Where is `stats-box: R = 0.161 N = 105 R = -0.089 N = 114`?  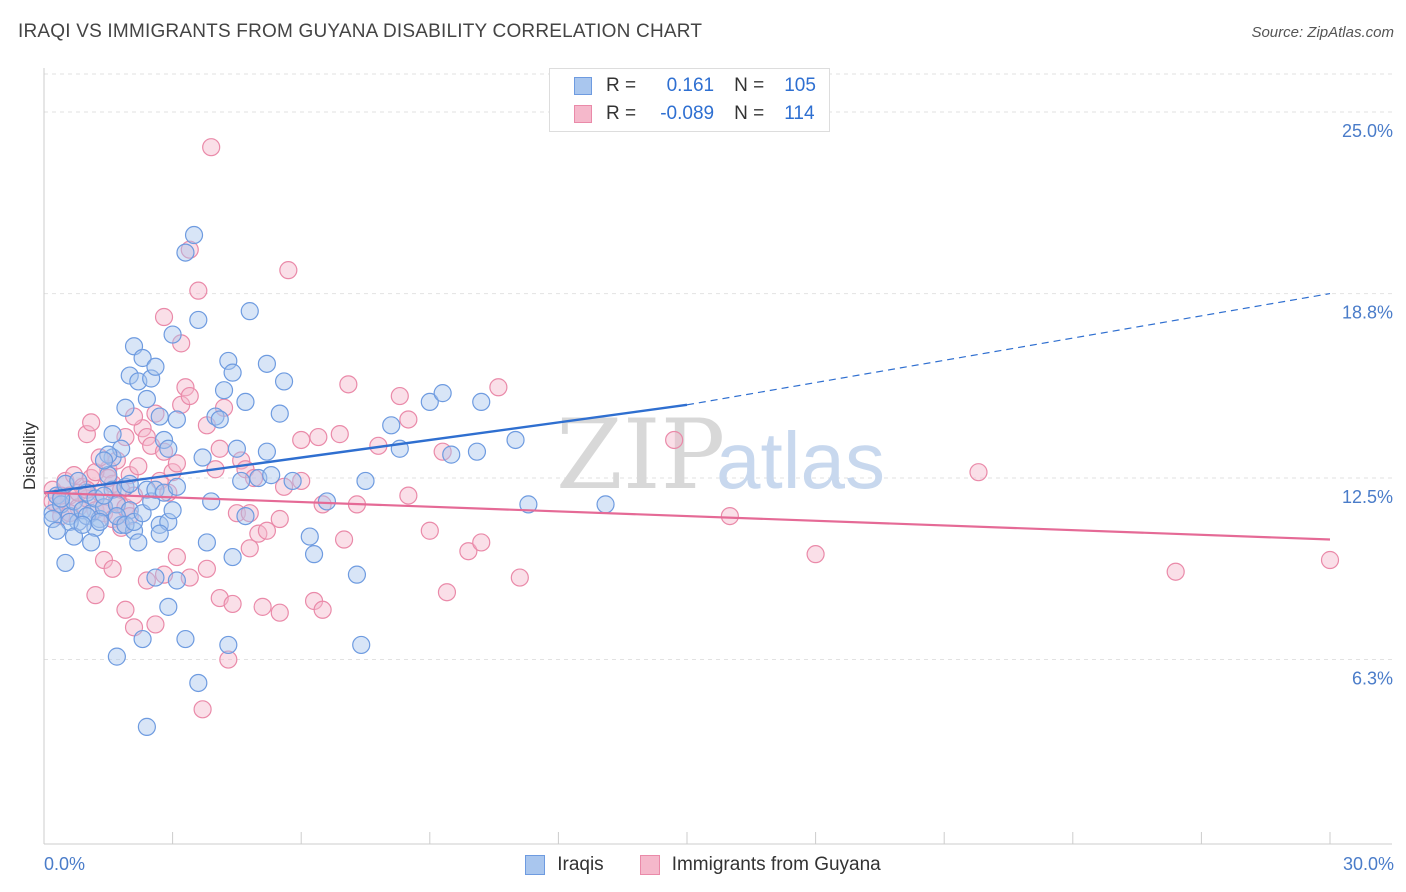
stats-box: R = 0.161 N = 105 R = -0.089 N = 114 is located at coordinates (689, 100).